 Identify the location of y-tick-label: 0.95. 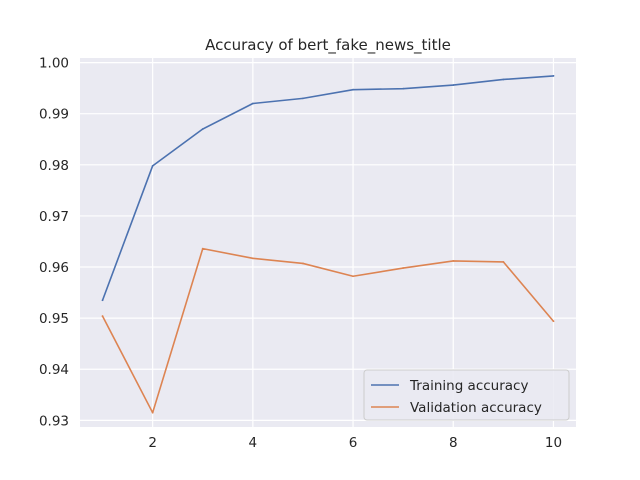
(54, 319).